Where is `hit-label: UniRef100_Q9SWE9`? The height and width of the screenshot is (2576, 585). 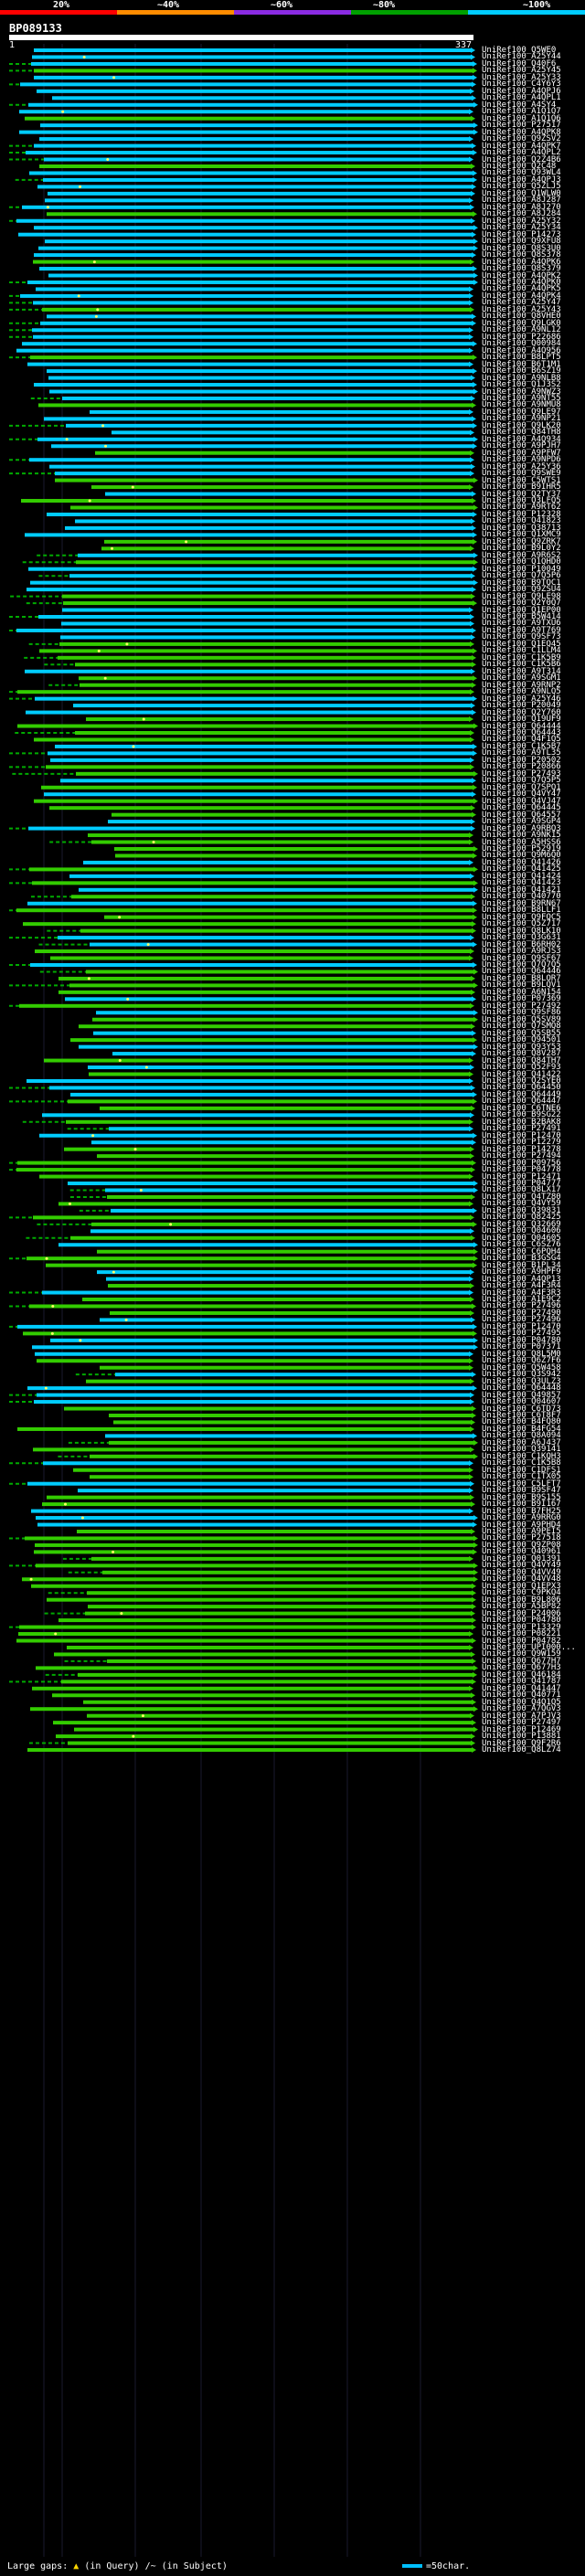 hit-label: UniRef100_Q9SWE9 is located at coordinates (521, 474).